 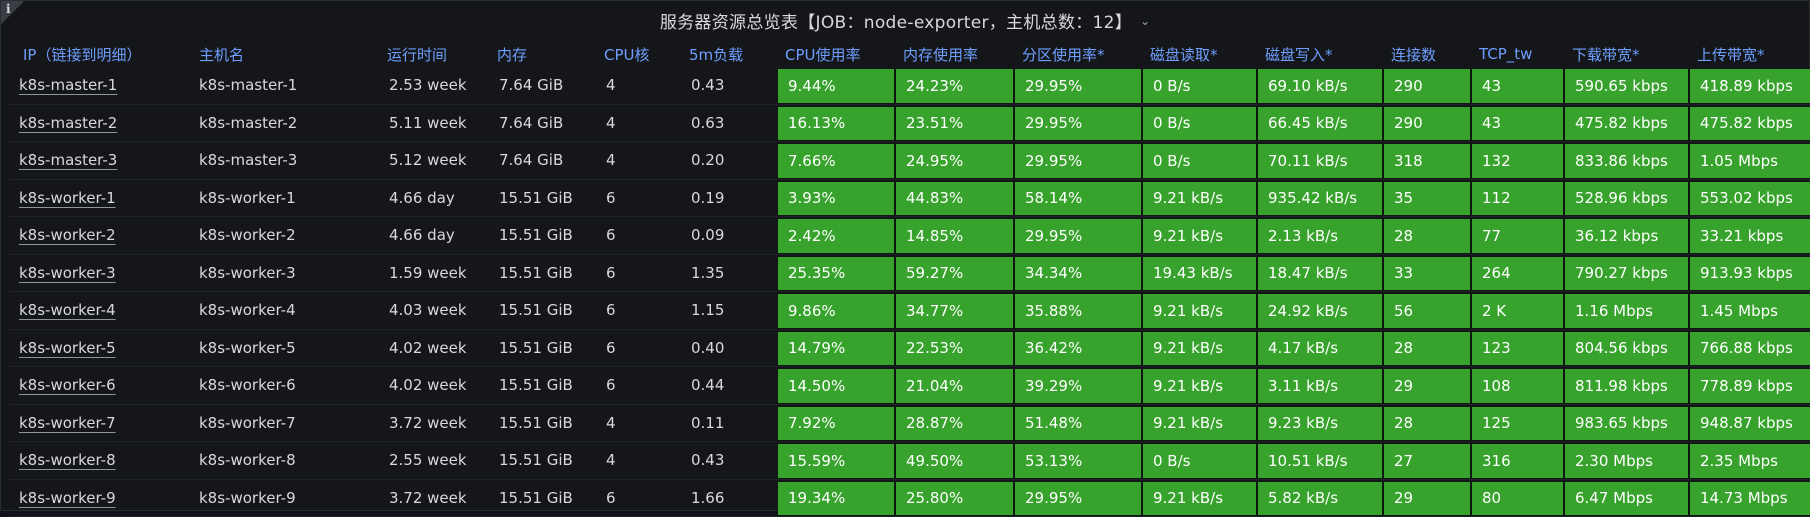 I want to click on cell-disk-read: 19.43 kB/s, so click(x=1199, y=274).